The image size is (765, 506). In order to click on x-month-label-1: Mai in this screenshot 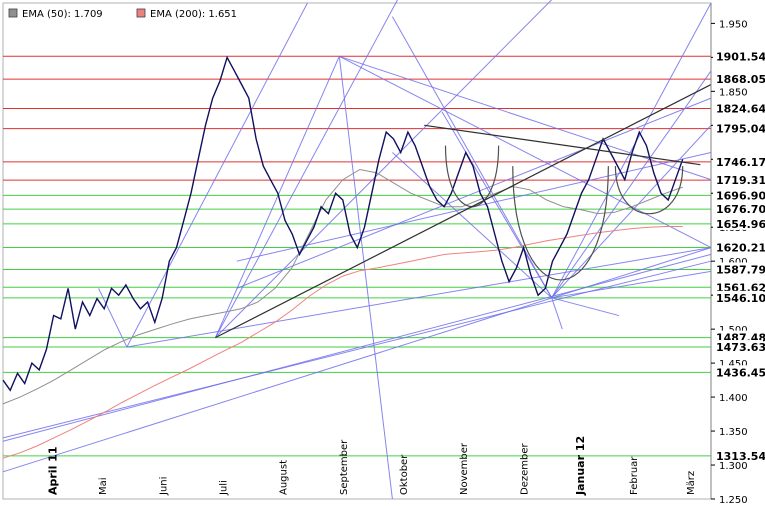, I will do `click(103, 486)`.